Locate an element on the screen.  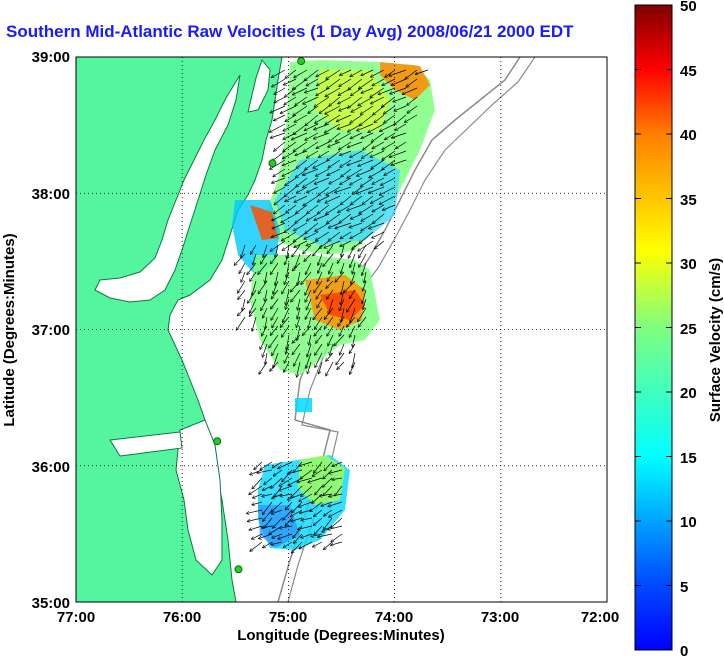
colorbar-title: Surface Velocity (cm/s) is located at coordinates (715, 340).